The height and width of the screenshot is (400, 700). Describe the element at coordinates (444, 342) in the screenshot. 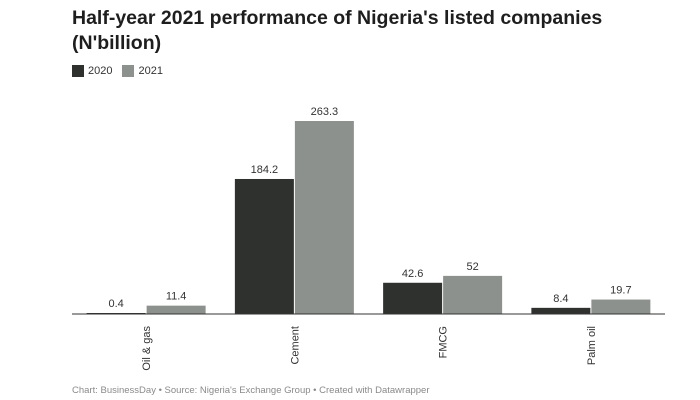

I see `x-tick-label-2: FMCG` at that location.